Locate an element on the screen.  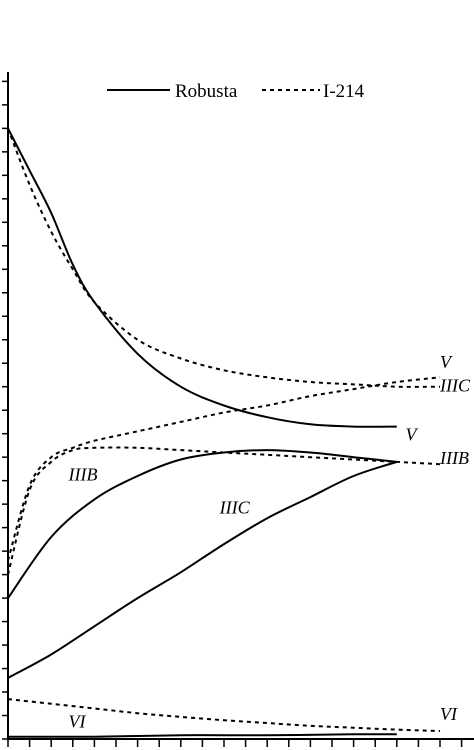
legend: Robusta I-214 is located at coordinates (236, 91).